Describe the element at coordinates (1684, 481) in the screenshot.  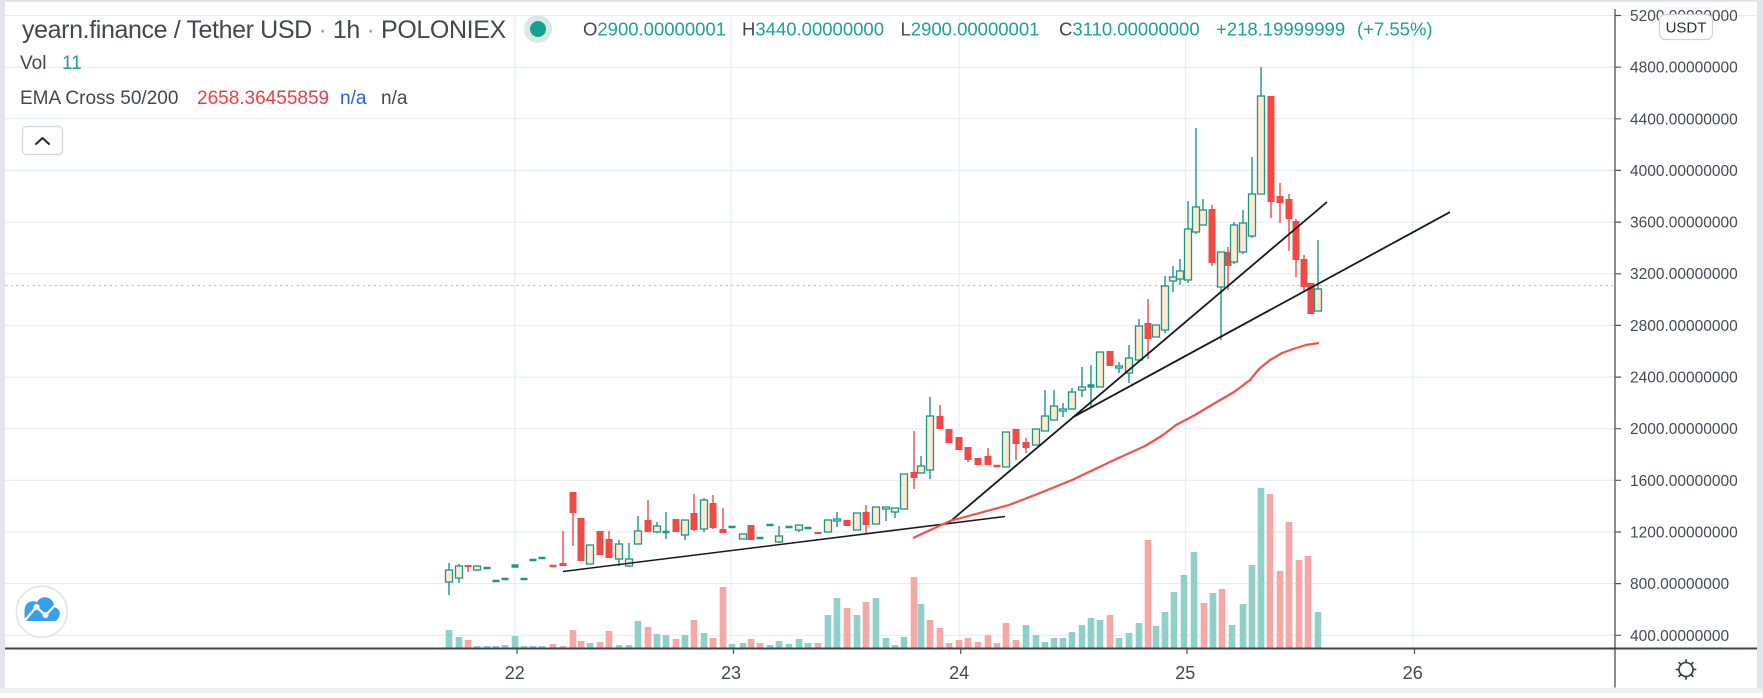
I see `svg-text: 1600.00000000` at that location.